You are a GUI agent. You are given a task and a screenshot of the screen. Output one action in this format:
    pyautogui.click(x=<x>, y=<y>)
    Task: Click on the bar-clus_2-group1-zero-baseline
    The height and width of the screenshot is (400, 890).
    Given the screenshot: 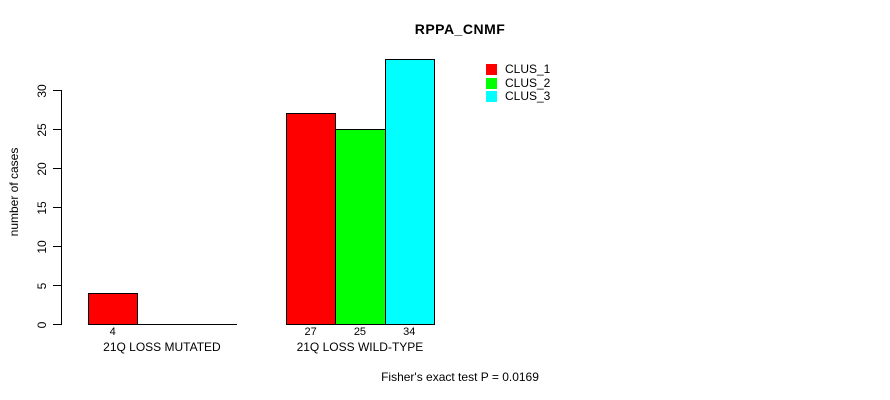 What is the action you would take?
    pyautogui.click(x=162, y=324)
    